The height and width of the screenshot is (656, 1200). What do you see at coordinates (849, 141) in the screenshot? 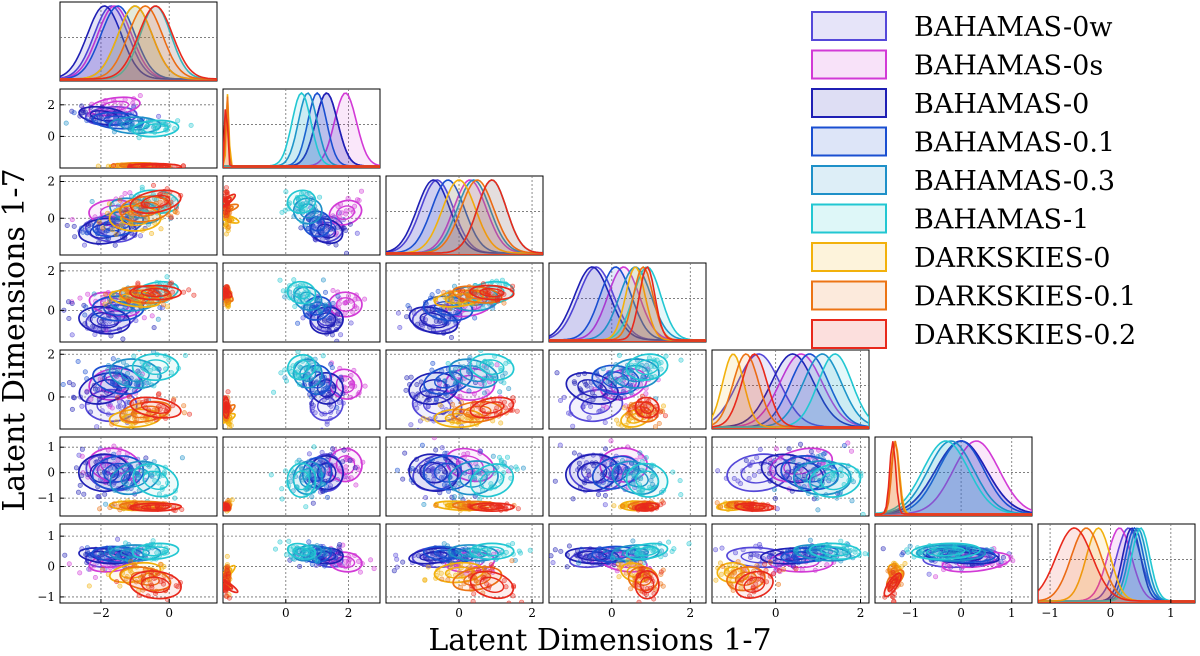
I see `legend-swatch-BAHAMAS-0.1` at bounding box center [849, 141].